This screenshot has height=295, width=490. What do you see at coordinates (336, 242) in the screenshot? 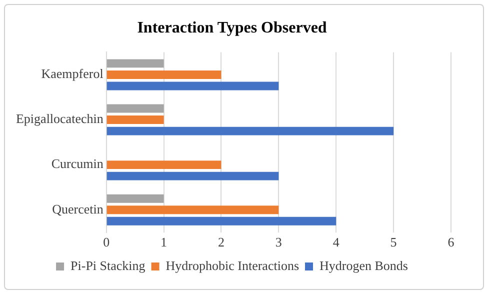
I see `x-tick-label: 4` at bounding box center [336, 242].